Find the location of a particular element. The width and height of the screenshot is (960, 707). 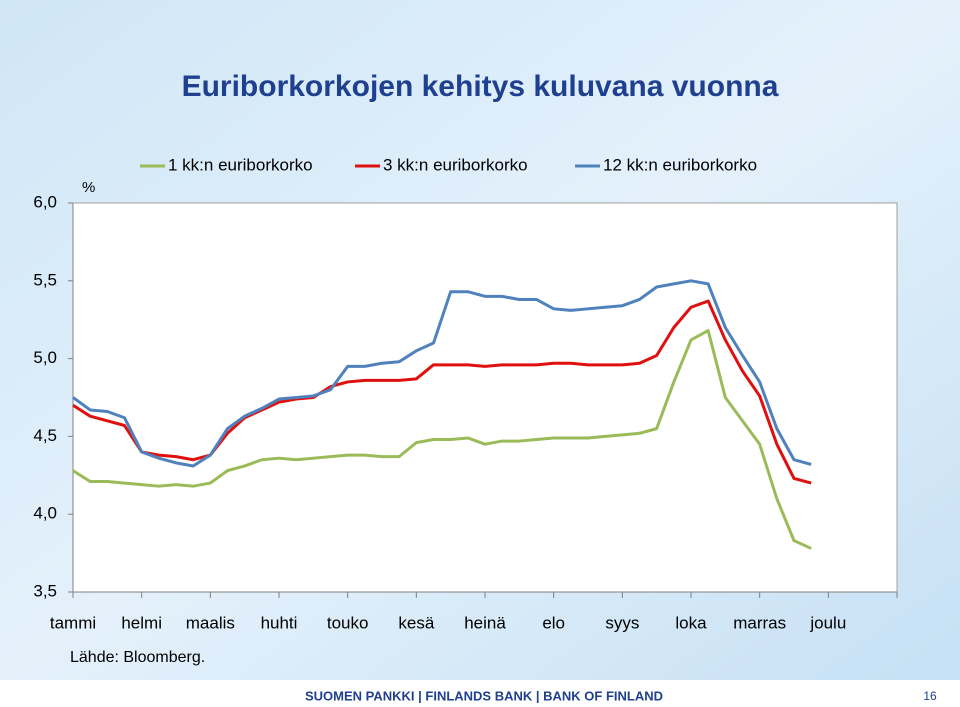

x-tick-label: helmi is located at coordinates (141, 622).